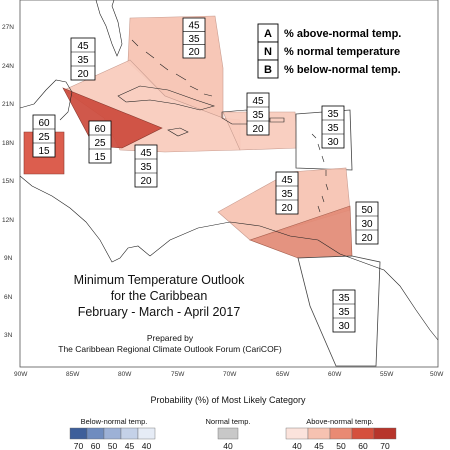 The image size is (450, 450). Describe the element at coordinates (172, 68) in the screenshot. I see `coast-bahamas-islands` at that location.